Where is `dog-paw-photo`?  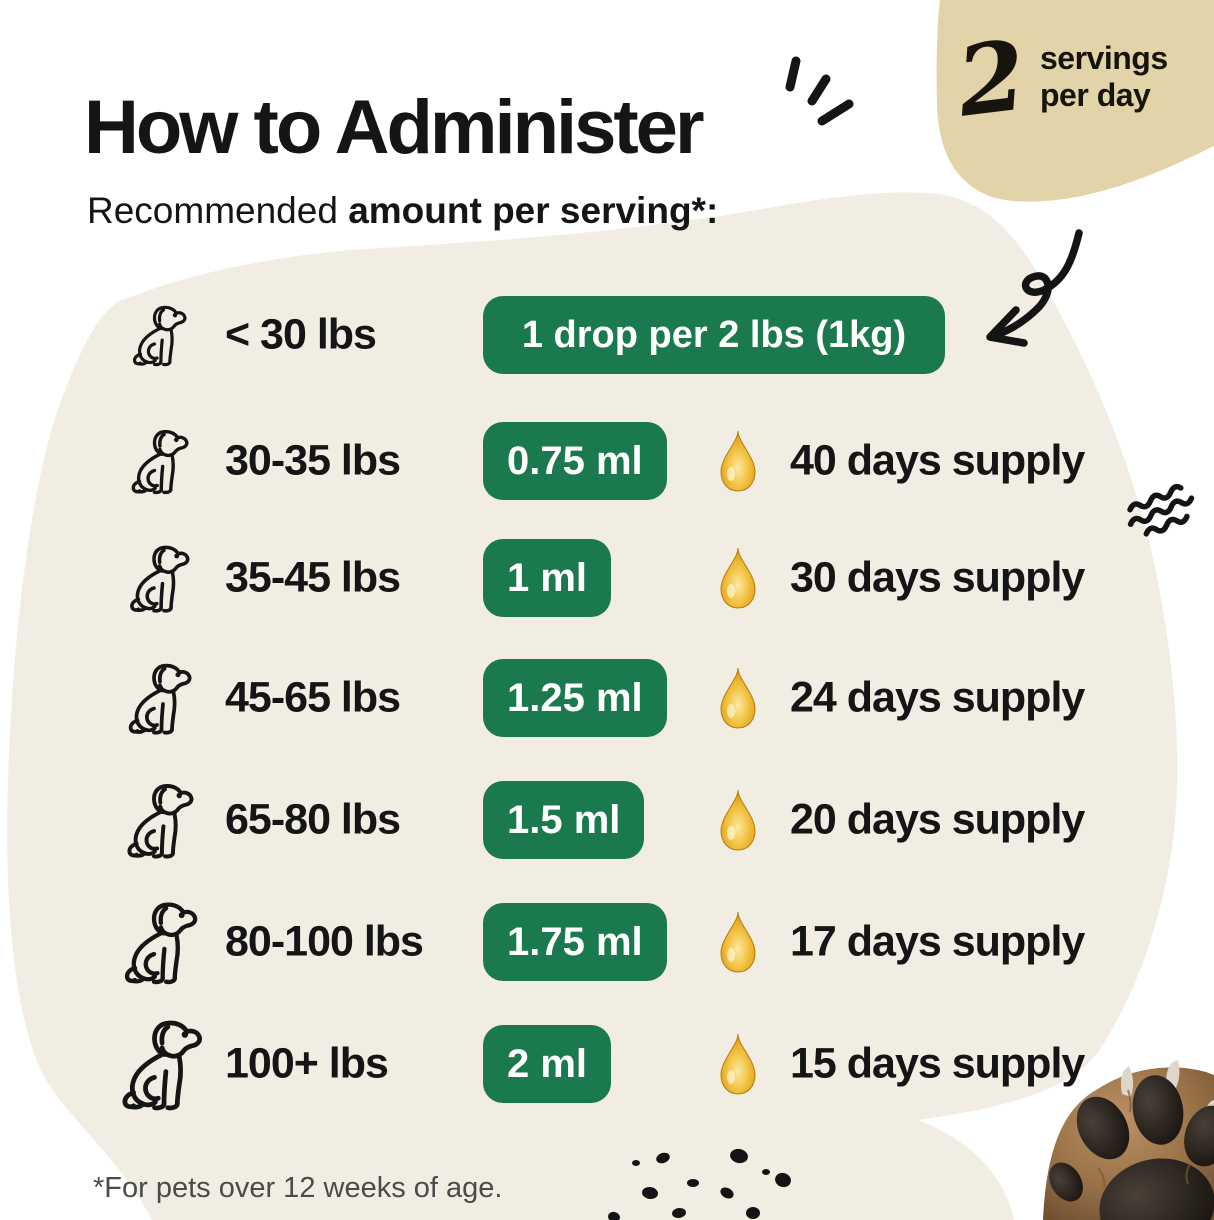
dog-paw-photo is located at coordinates (1128, 1140).